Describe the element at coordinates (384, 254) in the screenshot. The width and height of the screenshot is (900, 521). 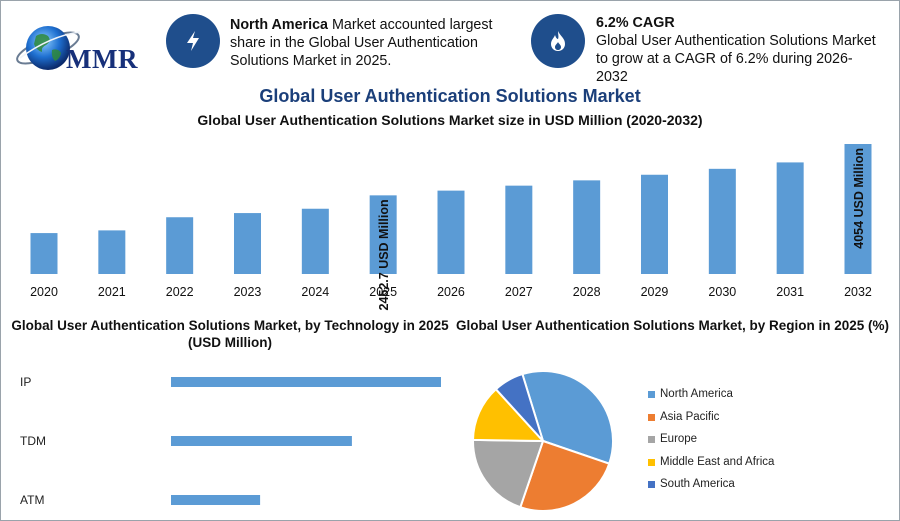
I see `data-label-2025: 2452.7 USD Million` at that location.